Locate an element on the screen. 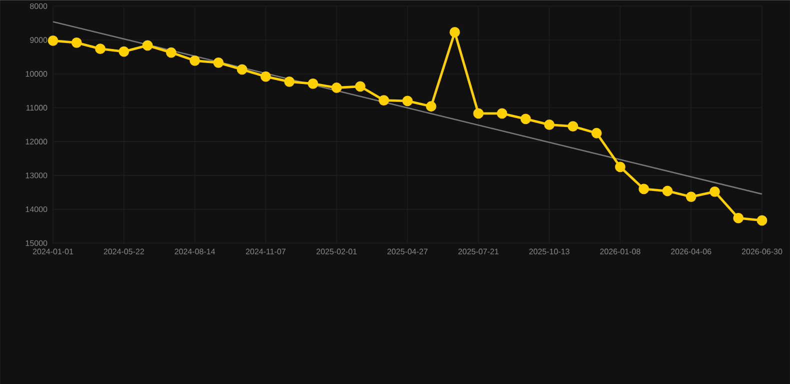 This screenshot has height=384, width=790. x-tick-label: 2025-02-01 is located at coordinates (336, 251).